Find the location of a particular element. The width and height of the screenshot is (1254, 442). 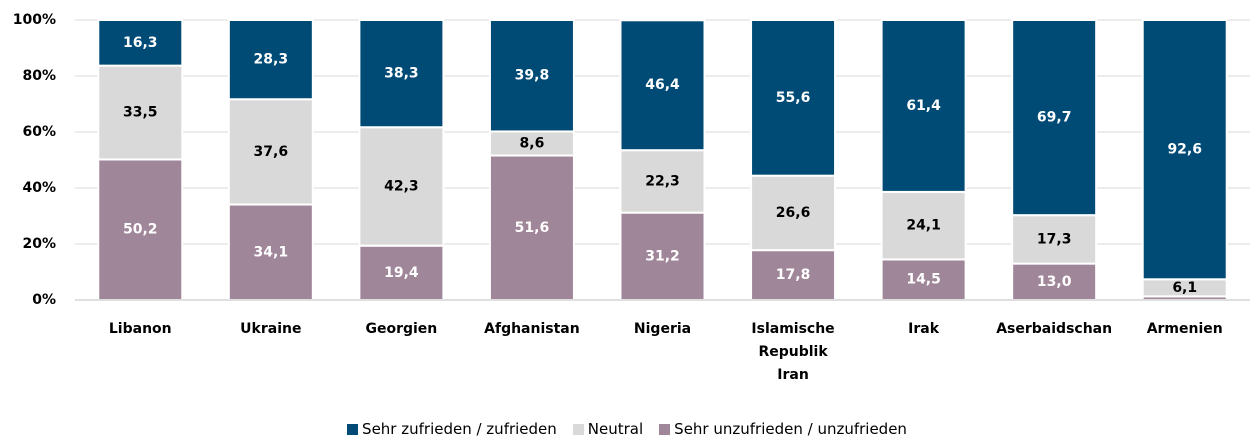

data-label: 37,6 is located at coordinates (271, 152).